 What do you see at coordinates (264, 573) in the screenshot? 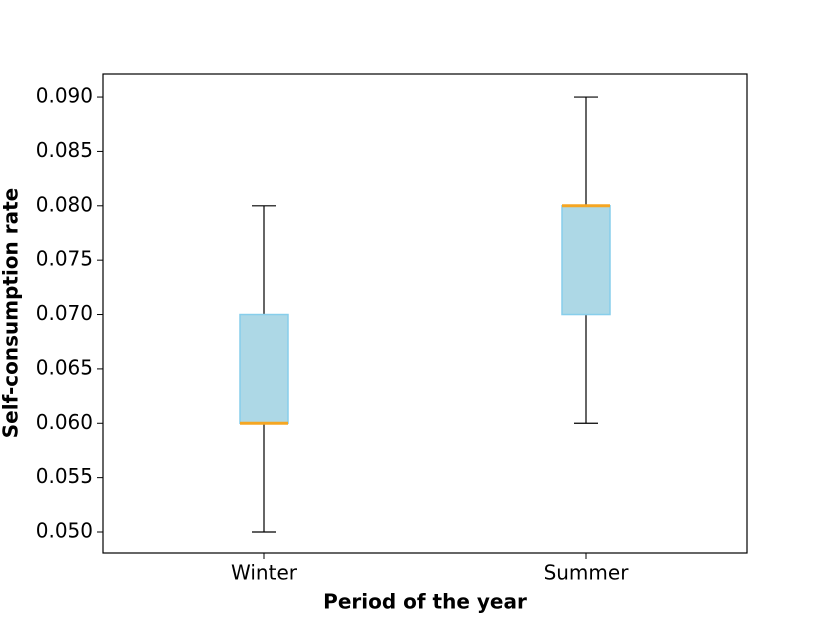
I see `x-tick-label: Winter` at bounding box center [264, 573].